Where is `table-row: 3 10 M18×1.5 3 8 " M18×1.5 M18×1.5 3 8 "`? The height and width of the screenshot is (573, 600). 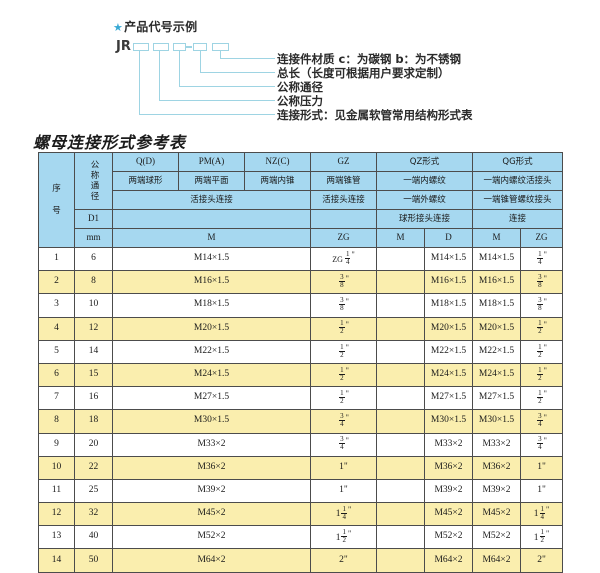
table-row: 3 10 M18×1.5 3 8 " M18×1.5 M18×1.5 3 8 " is located at coordinates (301, 305).